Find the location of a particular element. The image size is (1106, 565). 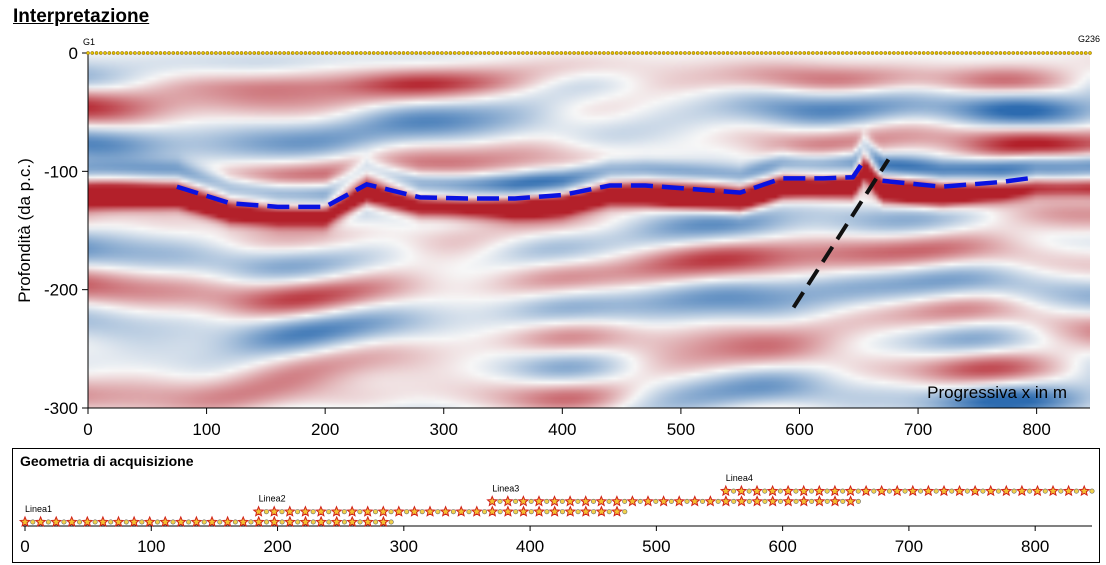

x-tick-label: 500 is located at coordinates (681, 429).